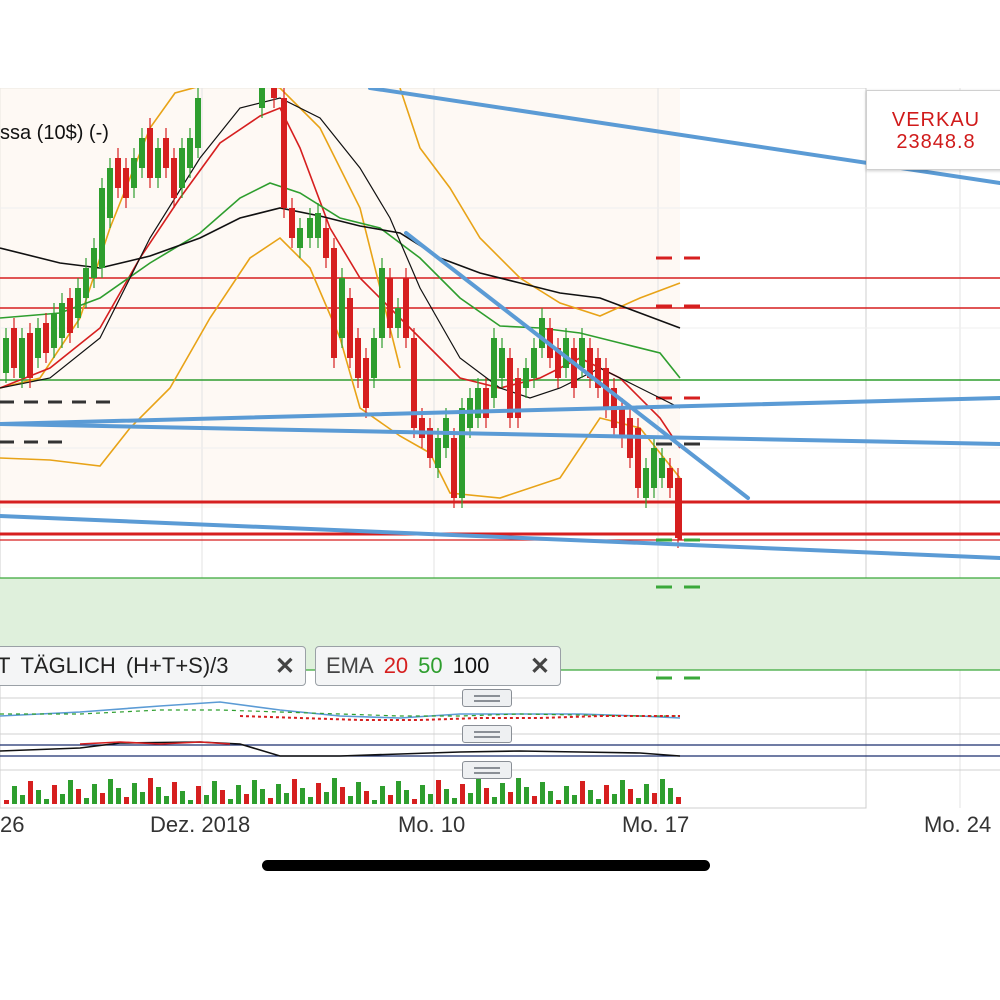  What do you see at coordinates (68, 665) in the screenshot?
I see `chip-period: TÄGLICH` at bounding box center [68, 665].